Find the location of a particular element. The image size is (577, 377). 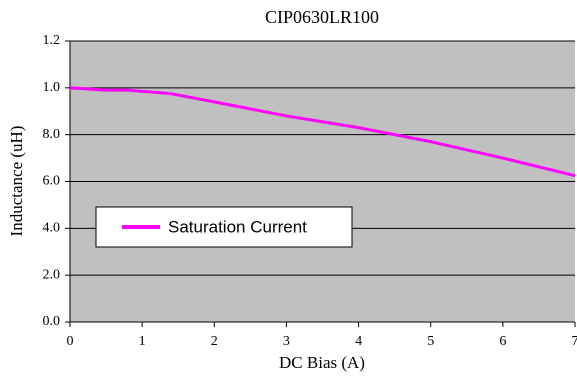

x-tick-label: 7 is located at coordinates (574, 341).